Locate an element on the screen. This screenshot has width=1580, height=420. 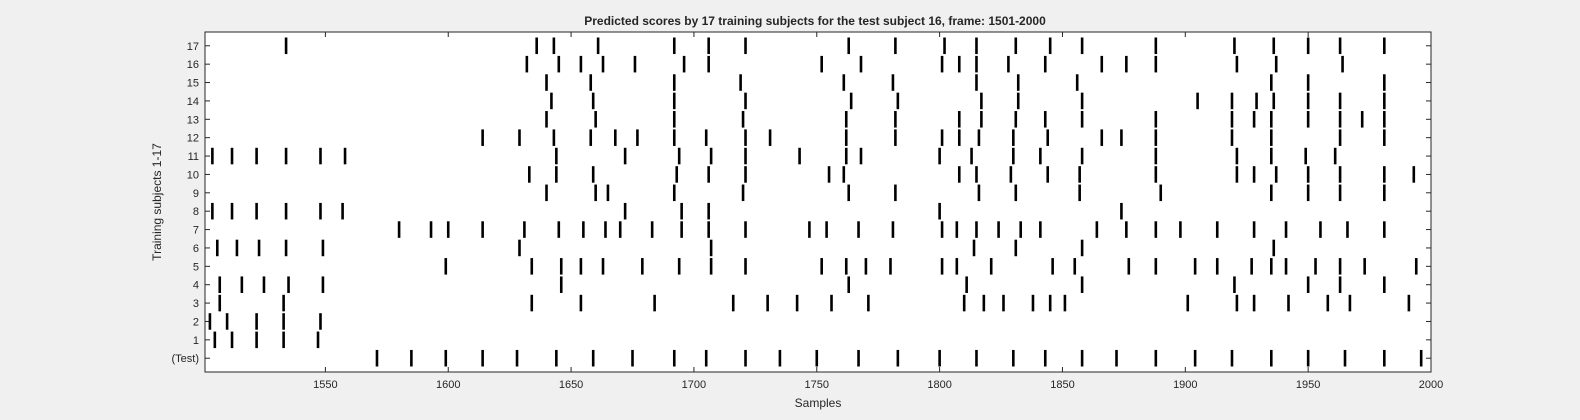
x-tick-label: 1550 is located at coordinates (325, 385).